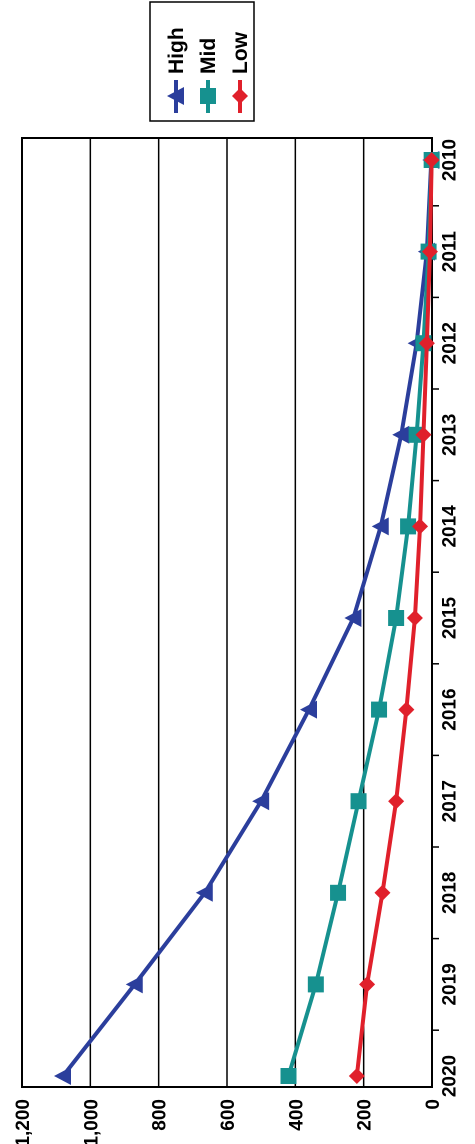  Describe the element at coordinates (450, 984) in the screenshot. I see `x-tick-label: 2019` at that location.